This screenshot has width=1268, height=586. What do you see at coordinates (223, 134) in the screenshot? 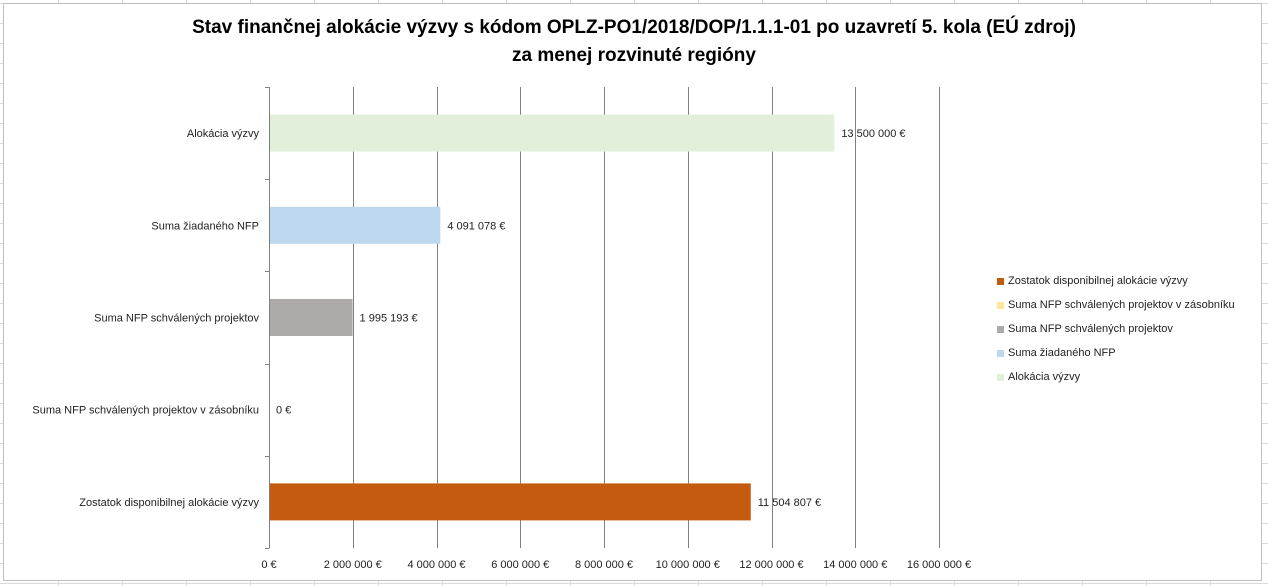
I see `category-label-0: Alokácia výzvy` at bounding box center [223, 134].